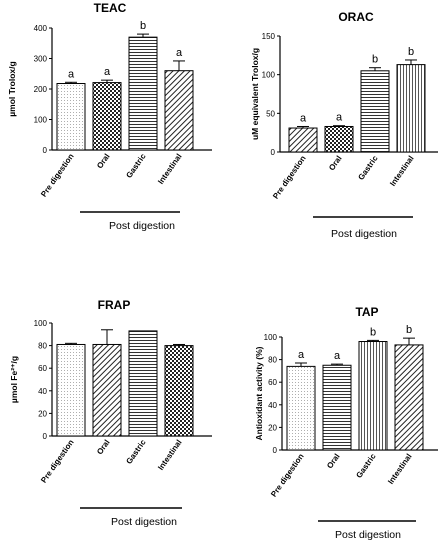  I want to click on y-tick-label: 50, so click(270, 113).